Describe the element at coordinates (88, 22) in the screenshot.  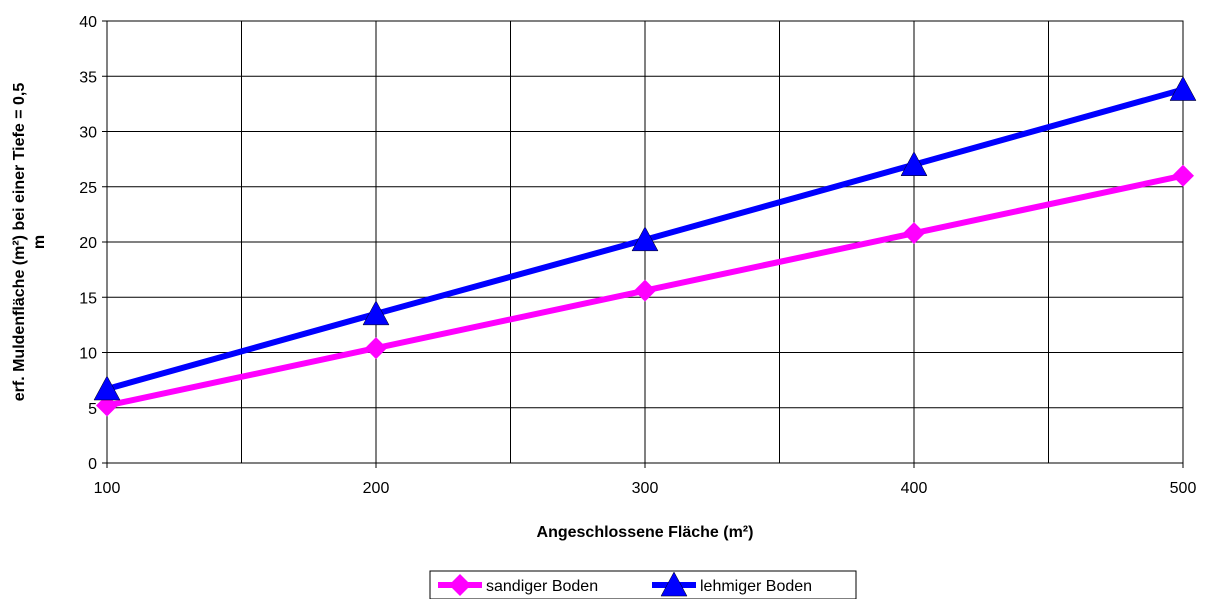
I see `y-tick-label: 40` at that location.